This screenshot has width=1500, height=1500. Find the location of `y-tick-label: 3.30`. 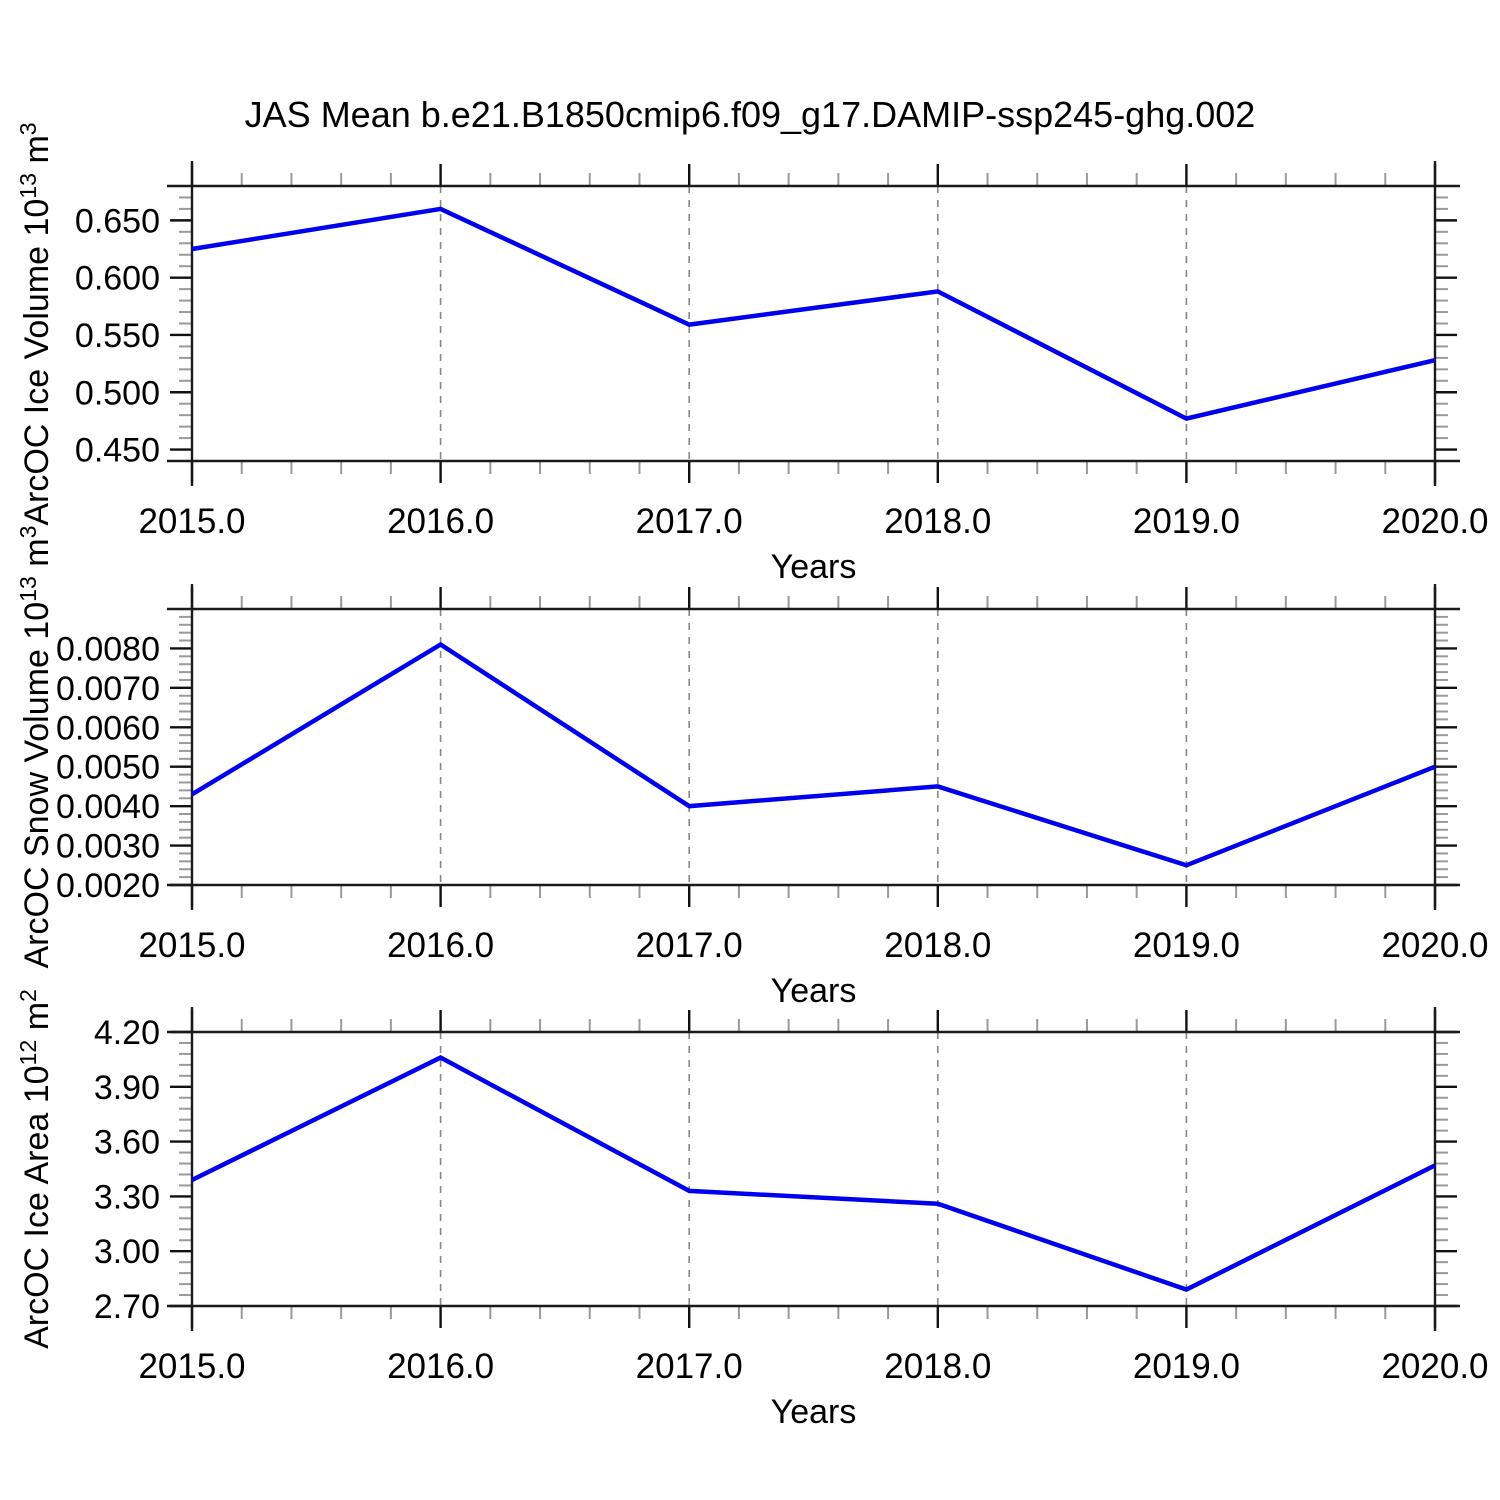

y-tick-label: 3.30 is located at coordinates (127, 1197).